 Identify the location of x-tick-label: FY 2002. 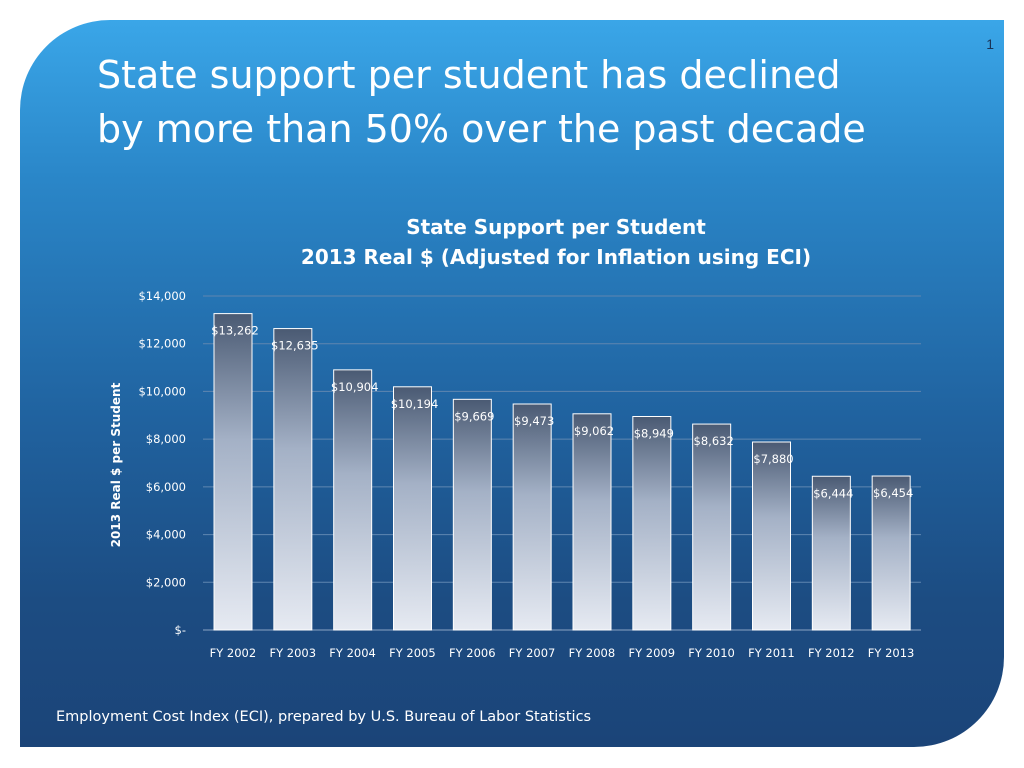
(233, 653).